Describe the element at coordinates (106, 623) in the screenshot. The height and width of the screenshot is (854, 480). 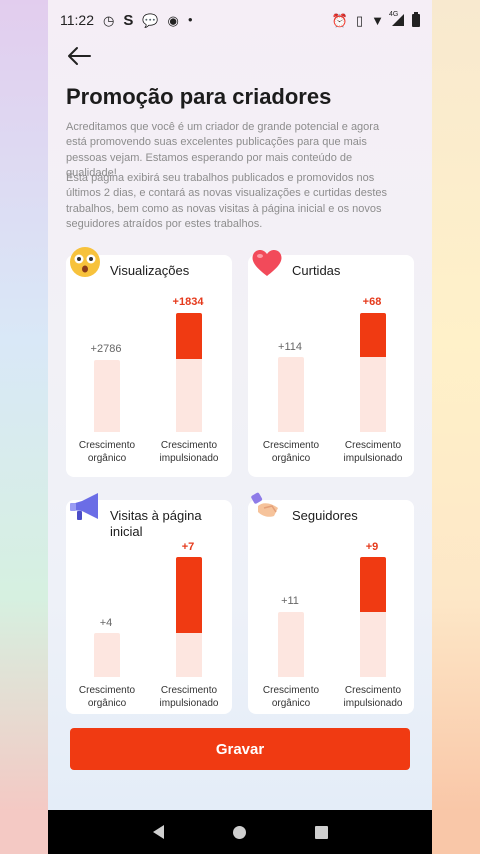
I see `organic-value: +4` at that location.